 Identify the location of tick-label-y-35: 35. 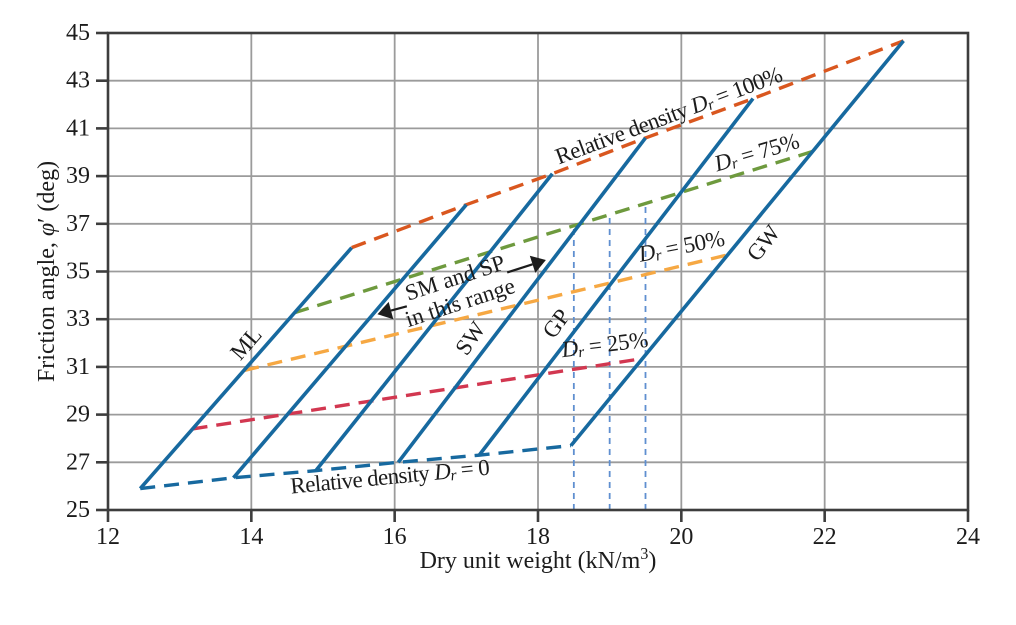
(78, 272).